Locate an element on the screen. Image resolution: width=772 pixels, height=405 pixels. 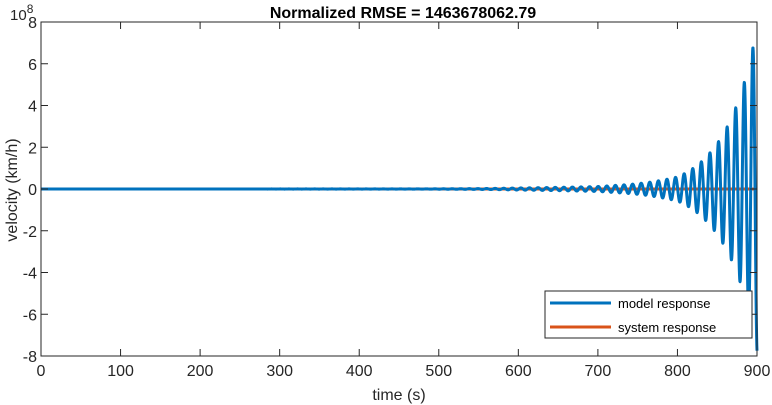
y-axis-label: velocity (km/h) is located at coordinates (12, 189).